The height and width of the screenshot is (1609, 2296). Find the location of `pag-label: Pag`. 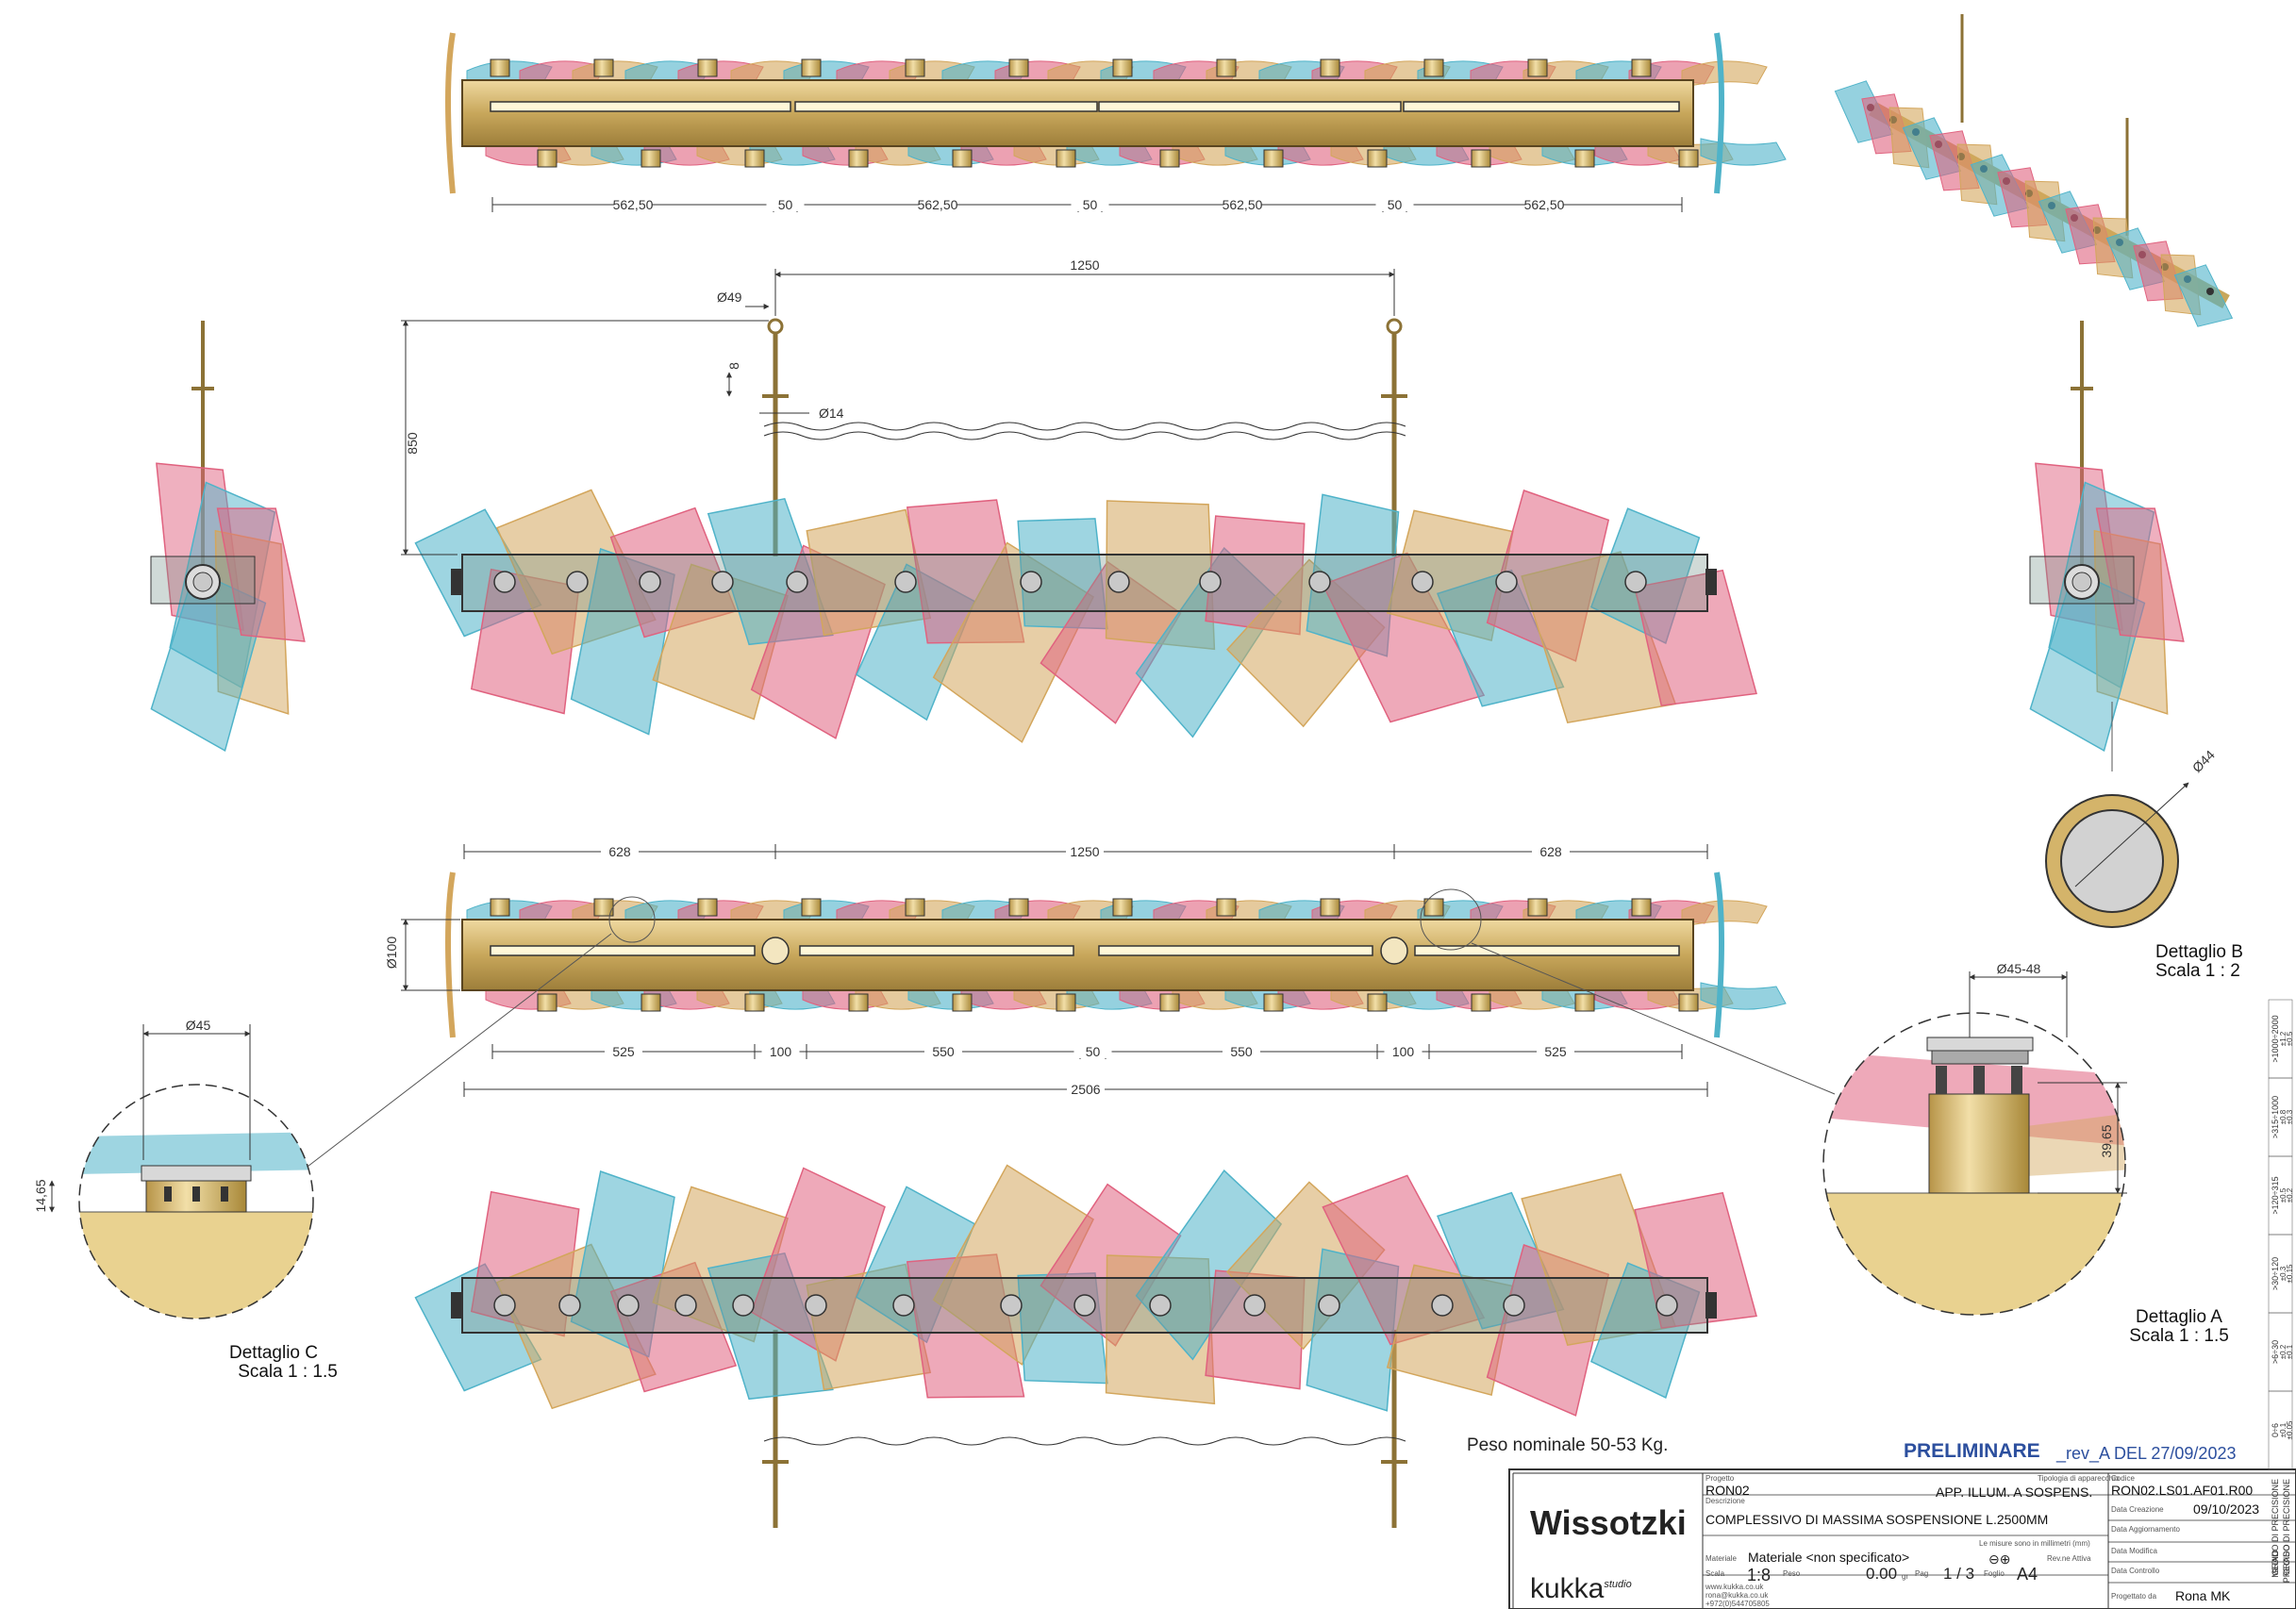

pag-label: Pag is located at coordinates (1922, 1573).